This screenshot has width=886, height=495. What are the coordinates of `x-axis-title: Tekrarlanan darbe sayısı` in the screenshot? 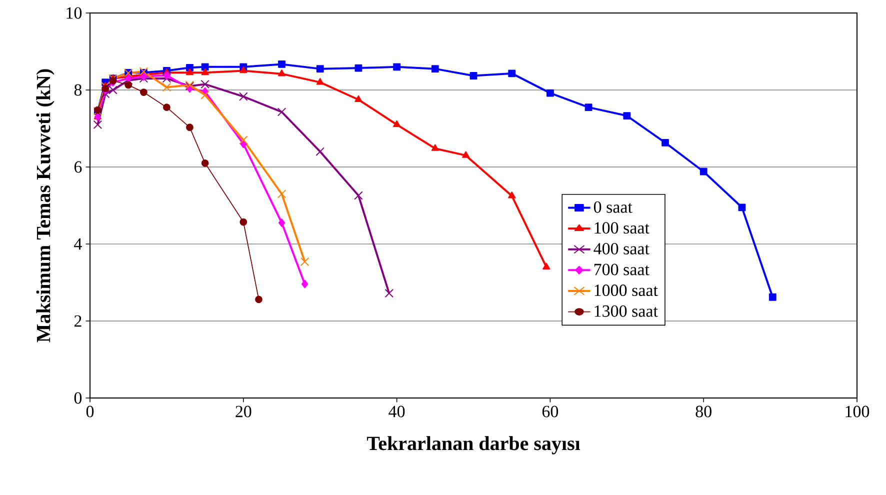 It's located at (473, 445).